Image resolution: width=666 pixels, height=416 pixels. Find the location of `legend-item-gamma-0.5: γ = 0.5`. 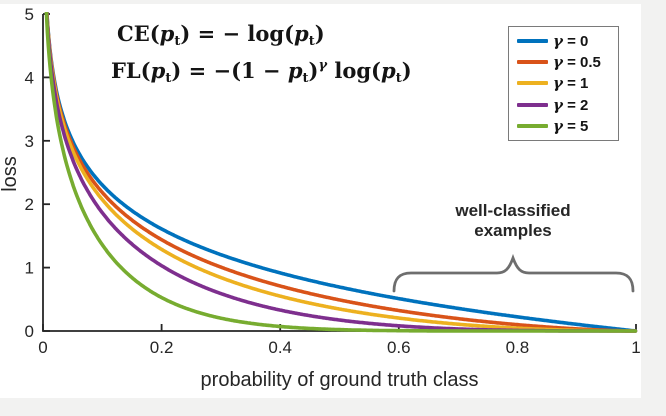

legend-item-gamma-0.5: γ = 0.5 is located at coordinates (566, 62).